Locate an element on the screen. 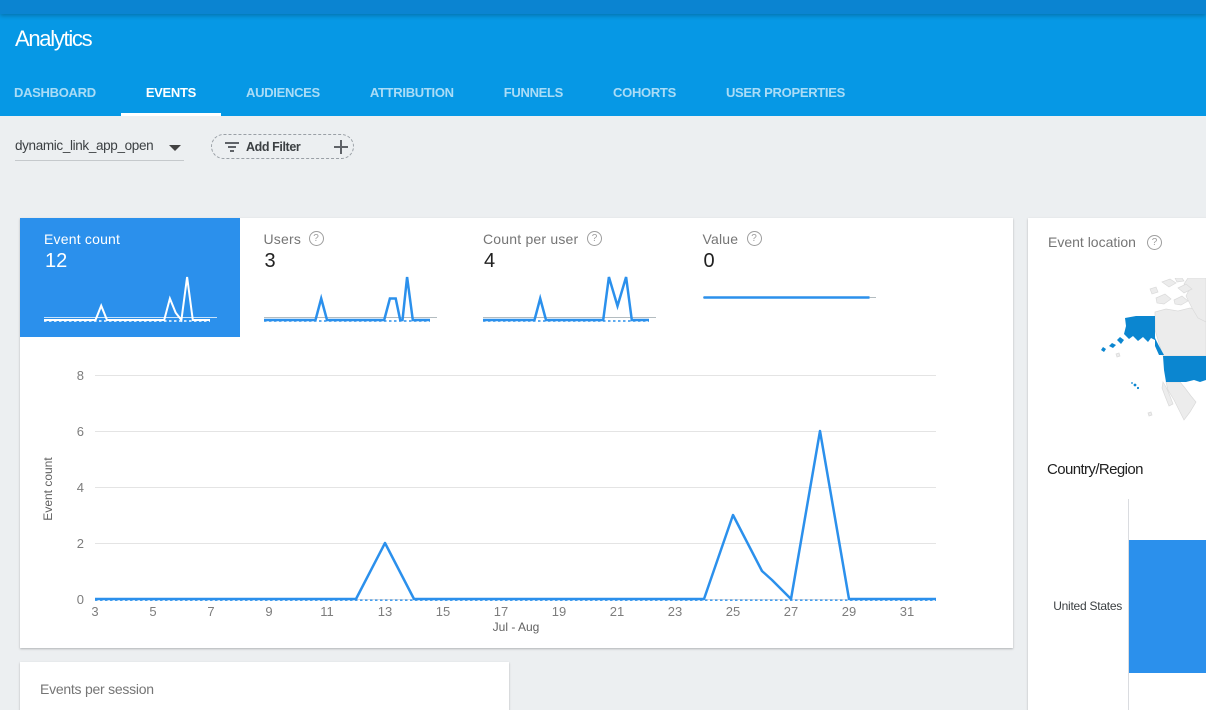 This screenshot has width=1206, height=710. svg-text: 3 is located at coordinates (94, 611).